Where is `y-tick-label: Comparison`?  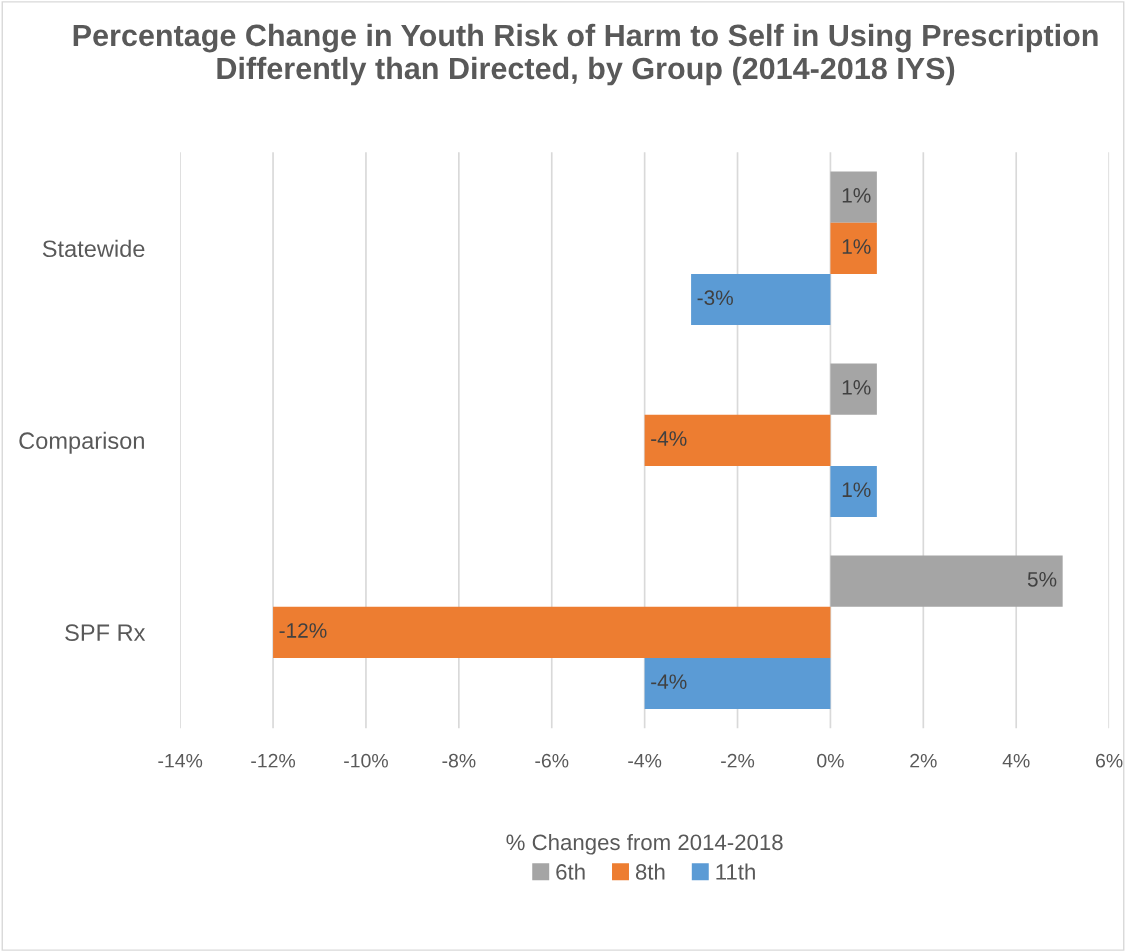 y-tick-label: Comparison is located at coordinates (81, 442).